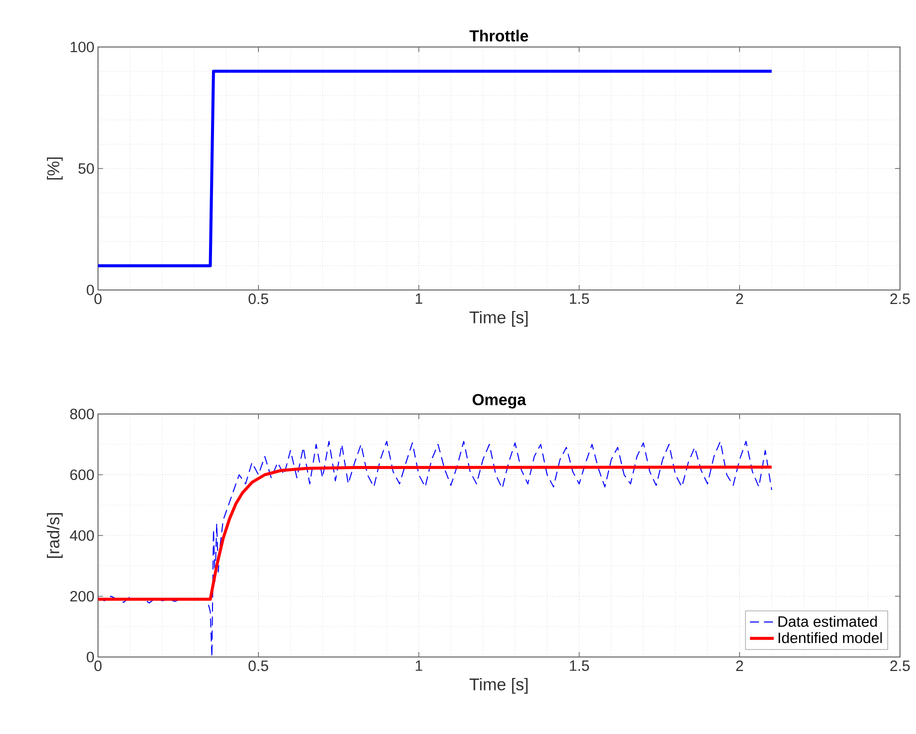 Image resolution: width=916 pixels, height=734 pixels. Describe the element at coordinates (82, 596) in the screenshot. I see `y-tick-label: 200` at that location.